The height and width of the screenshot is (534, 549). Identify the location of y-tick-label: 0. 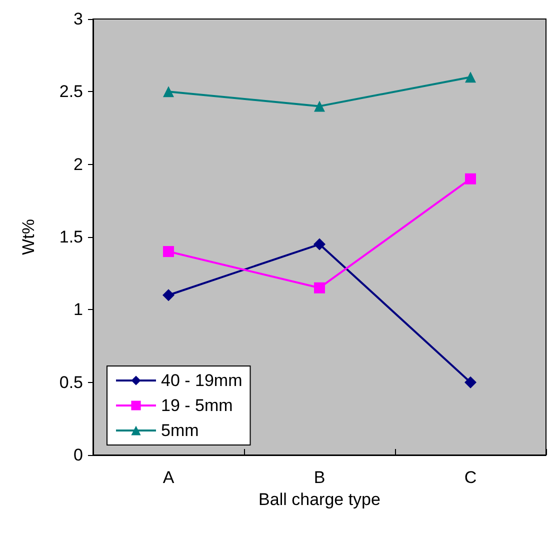
(78, 455).